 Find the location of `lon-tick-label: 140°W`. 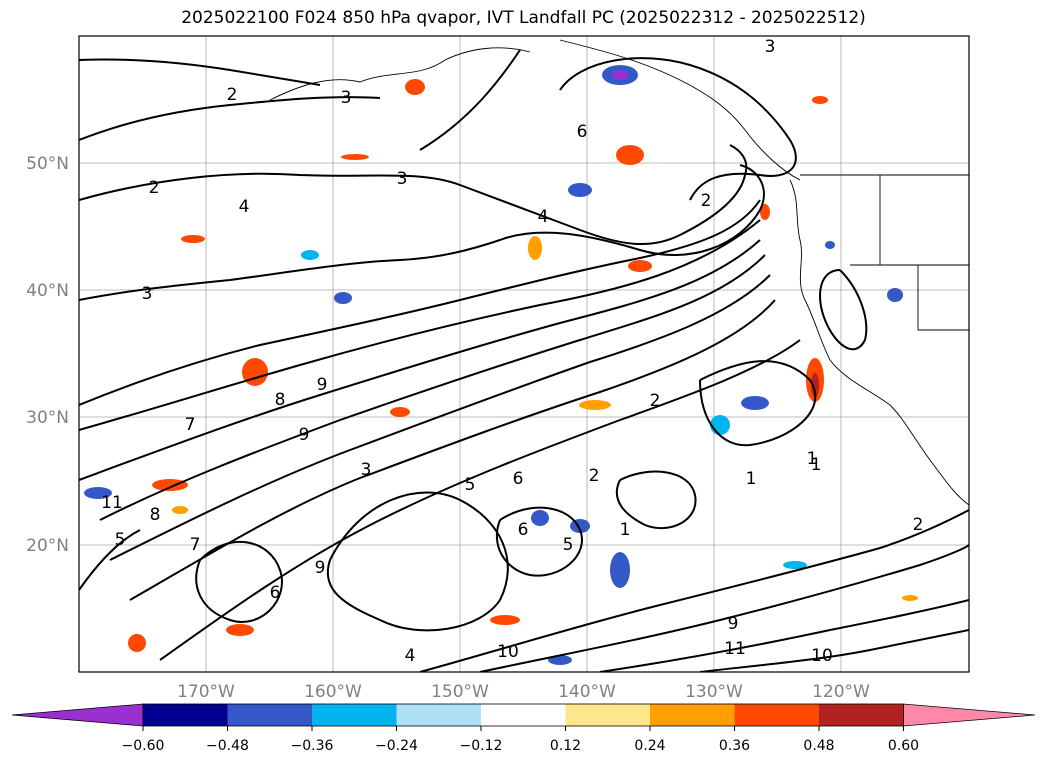

lon-tick-label: 140°W is located at coordinates (587, 692).